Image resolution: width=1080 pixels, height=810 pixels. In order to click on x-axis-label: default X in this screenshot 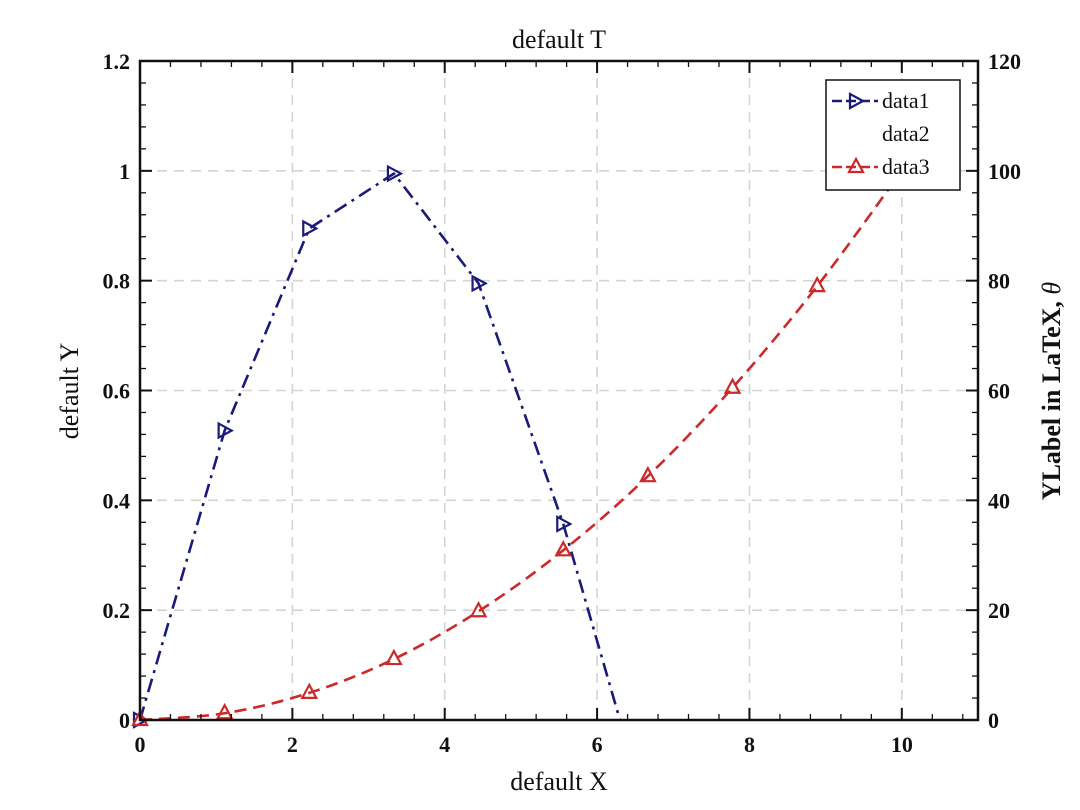, I will do `click(559, 781)`.